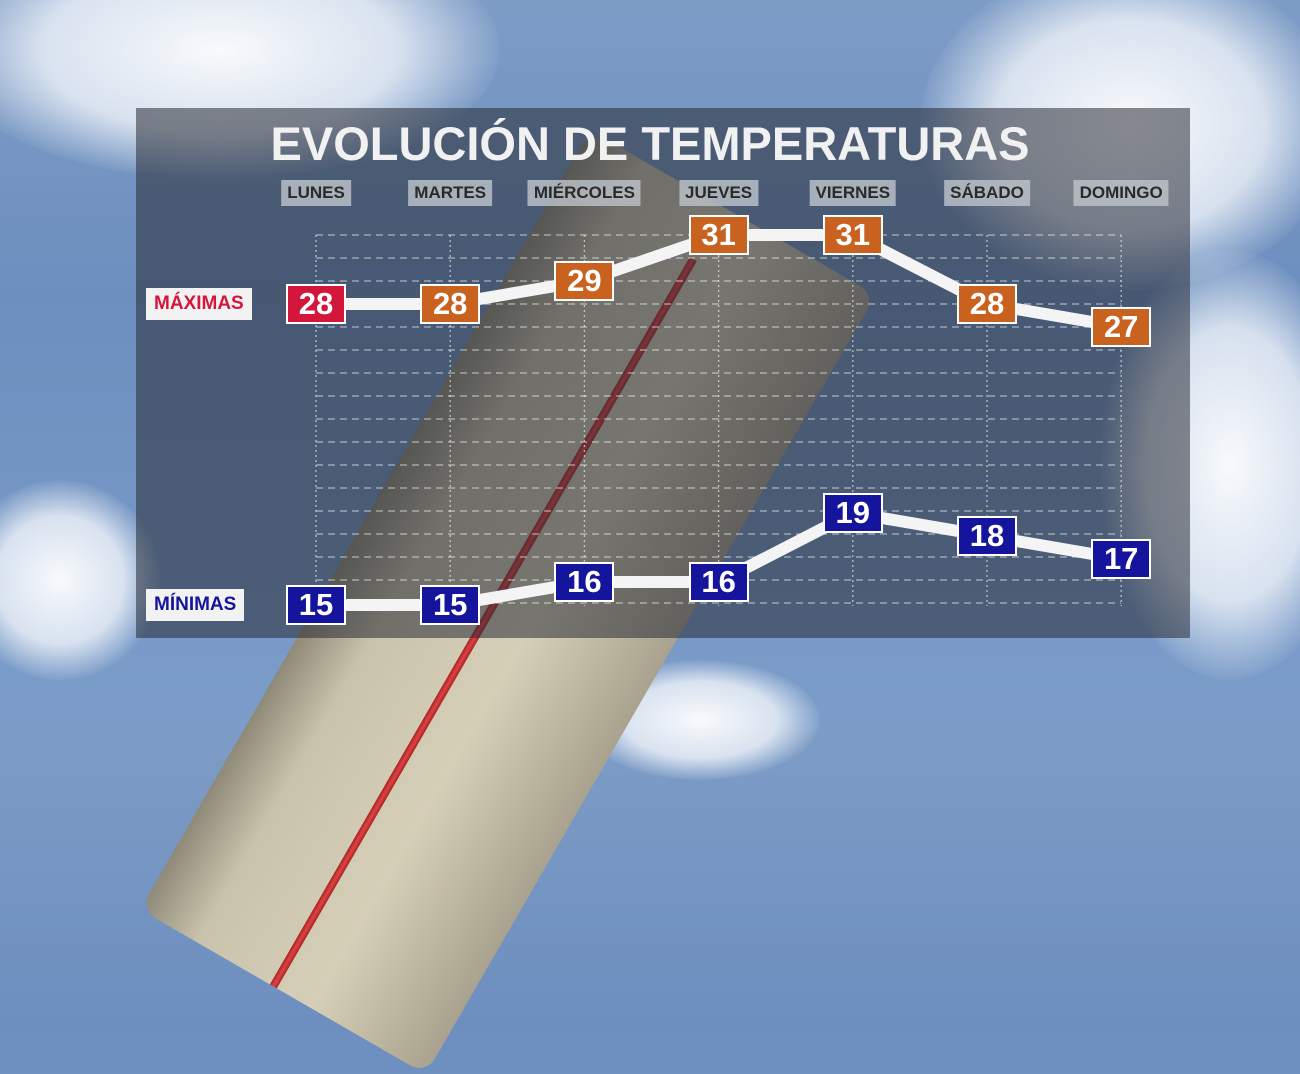 This screenshot has height=1074, width=1300. Describe the element at coordinates (195, 605) in the screenshot. I see `minimas-label: MÍNIMAS` at that location.